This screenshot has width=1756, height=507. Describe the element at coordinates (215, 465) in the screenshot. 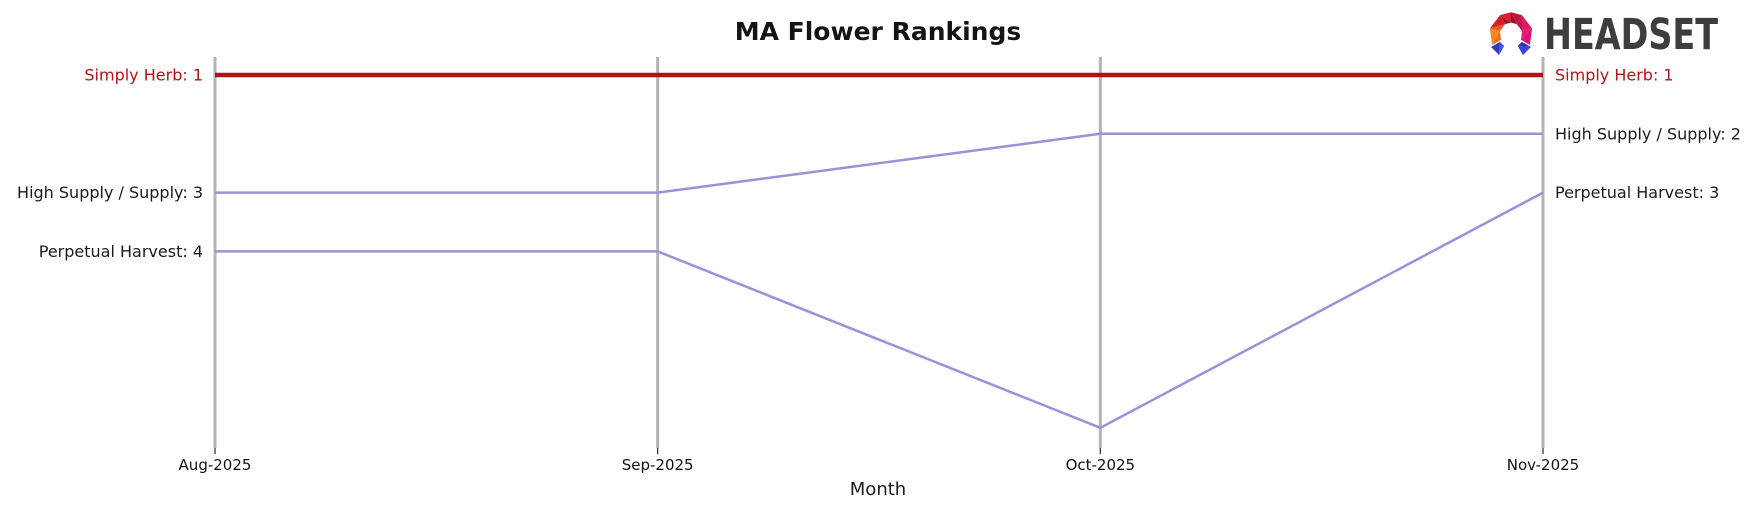

I see `tick-label-Aug-2025: Aug-2025` at that location.